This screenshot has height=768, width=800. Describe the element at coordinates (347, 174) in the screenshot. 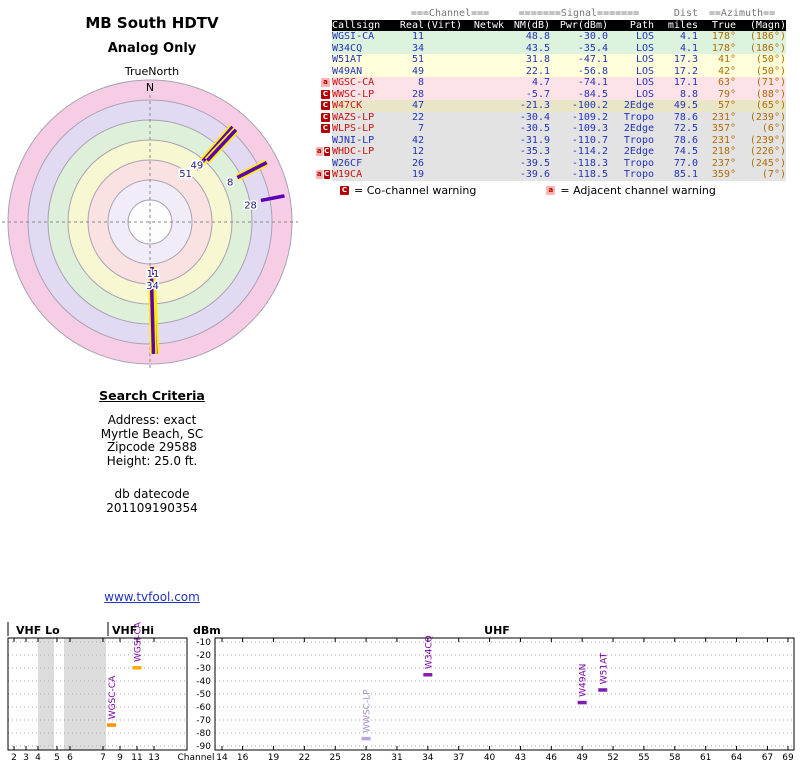

I see `cell-callsign: W19CA` at that location.